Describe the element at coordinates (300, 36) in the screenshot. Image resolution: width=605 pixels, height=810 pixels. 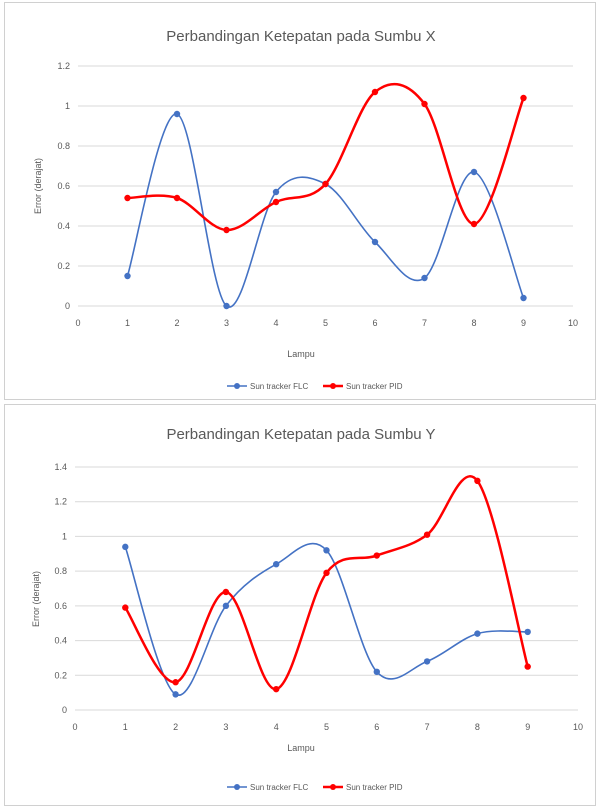
I see `chart-title: Perbandingan Ketepatan pada Sumbu X` at that location.